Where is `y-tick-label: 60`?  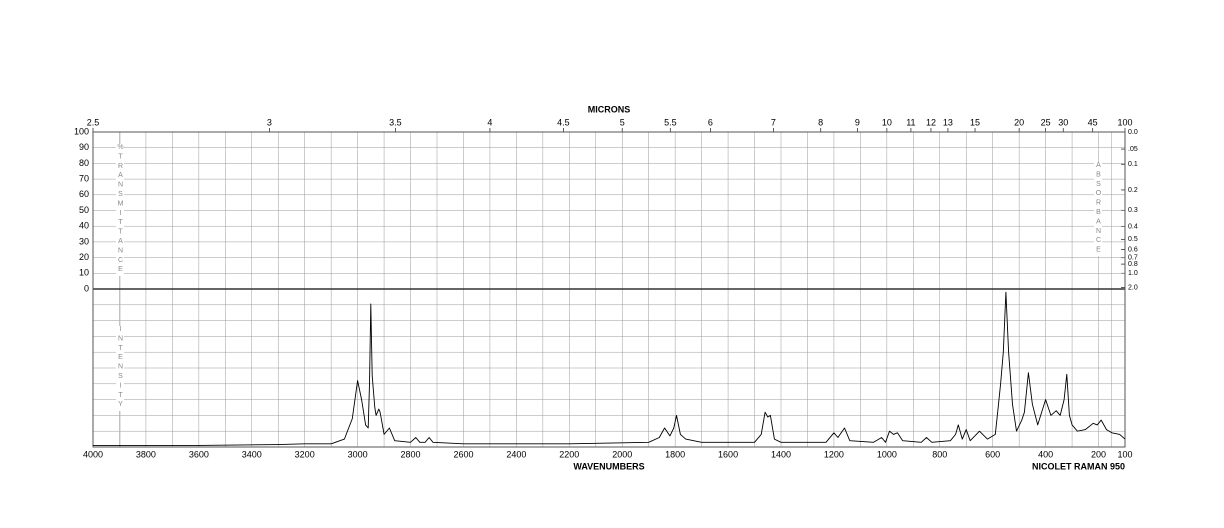 y-tick-label: 60 is located at coordinates (84, 194).